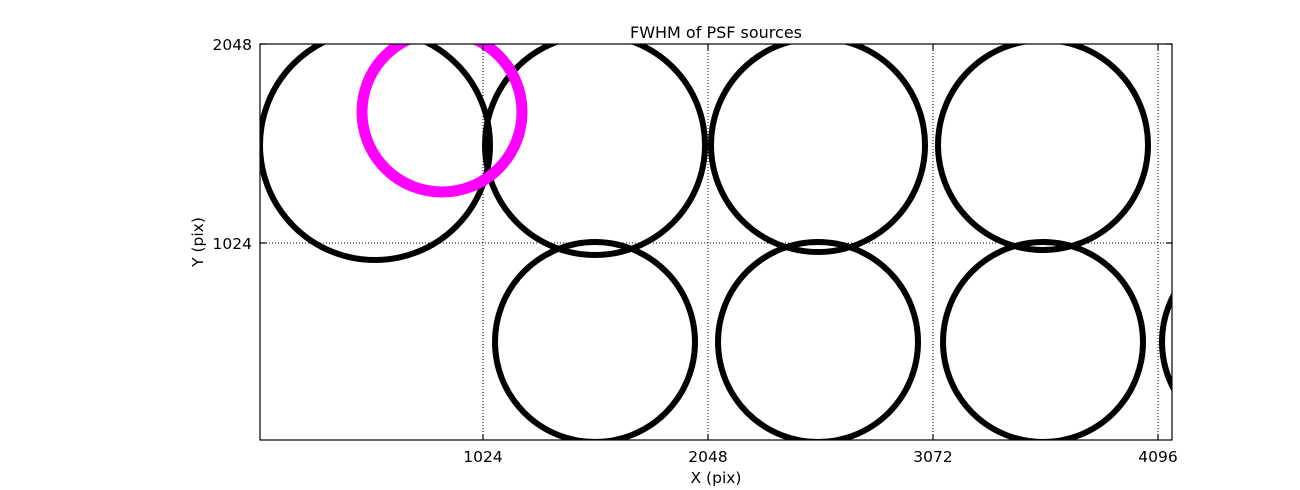 The width and height of the screenshot is (1300, 490). Describe the element at coordinates (442, 121) in the screenshot. I see `flagged-psf-circle` at that location.